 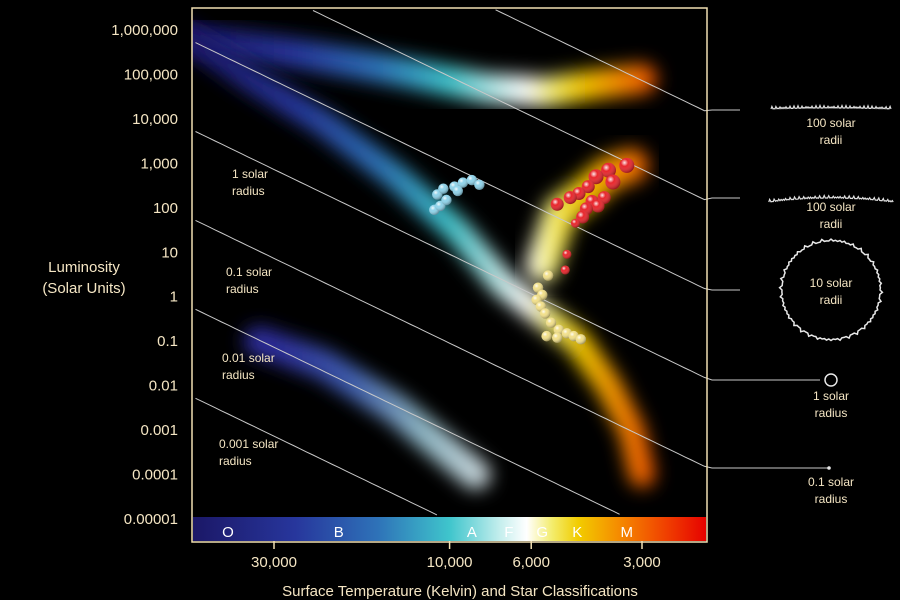 I want to click on region-white-dwarfs, so click(x=367, y=408).